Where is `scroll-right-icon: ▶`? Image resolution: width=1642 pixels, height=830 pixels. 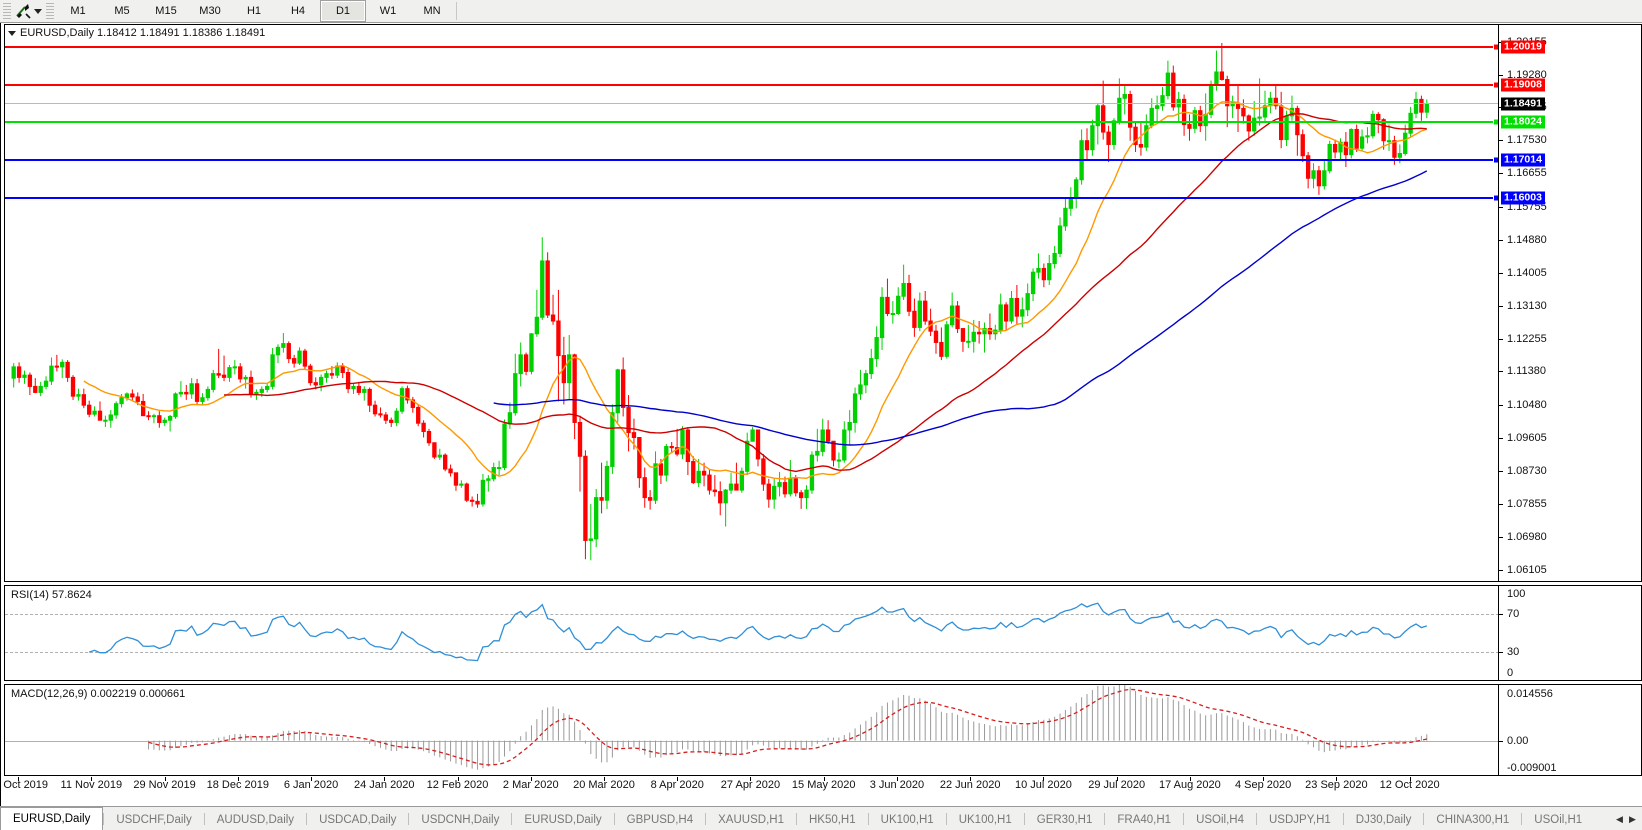 scroll-right-icon: ▶ is located at coordinates (1632, 819).